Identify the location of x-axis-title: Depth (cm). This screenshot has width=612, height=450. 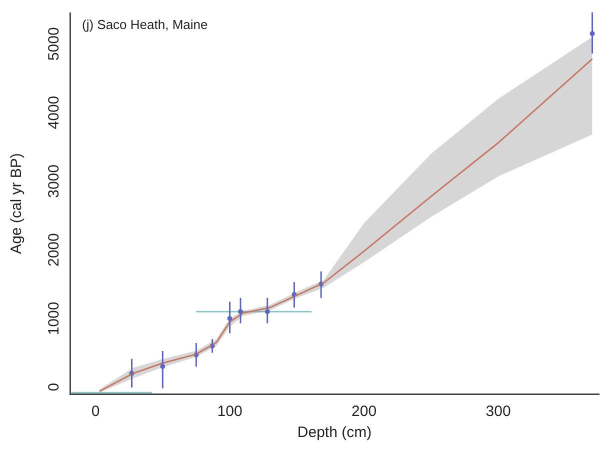
(334, 433).